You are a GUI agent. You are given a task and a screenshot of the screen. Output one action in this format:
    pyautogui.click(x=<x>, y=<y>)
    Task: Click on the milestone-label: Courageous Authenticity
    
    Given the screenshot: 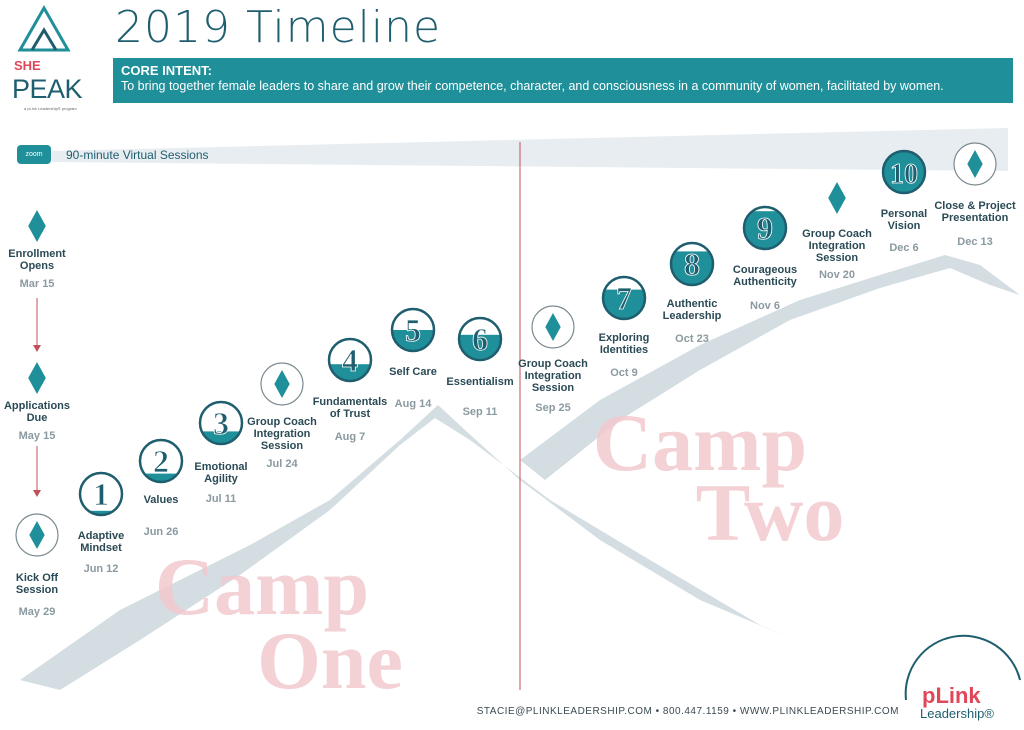 What is the action you would take?
    pyautogui.click(x=765, y=276)
    